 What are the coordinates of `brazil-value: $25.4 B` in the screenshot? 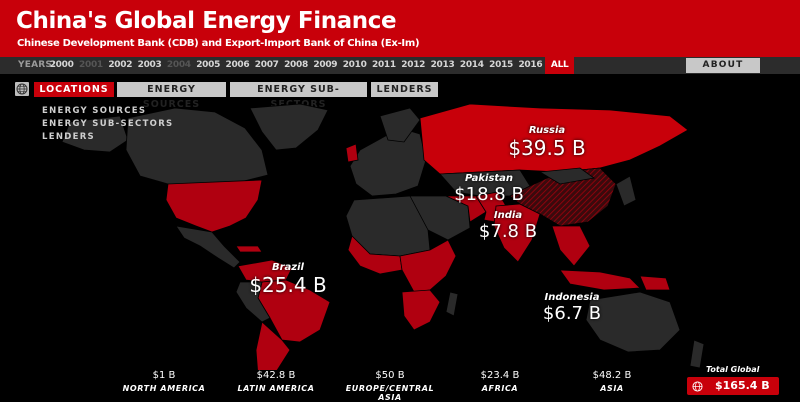 It's located at (288, 285).